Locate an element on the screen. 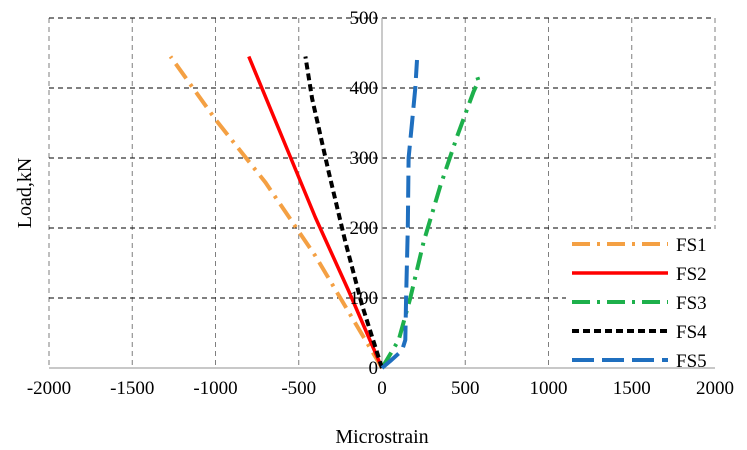 The width and height of the screenshot is (747, 450). y-tick-label: 100 is located at coordinates (364, 298).